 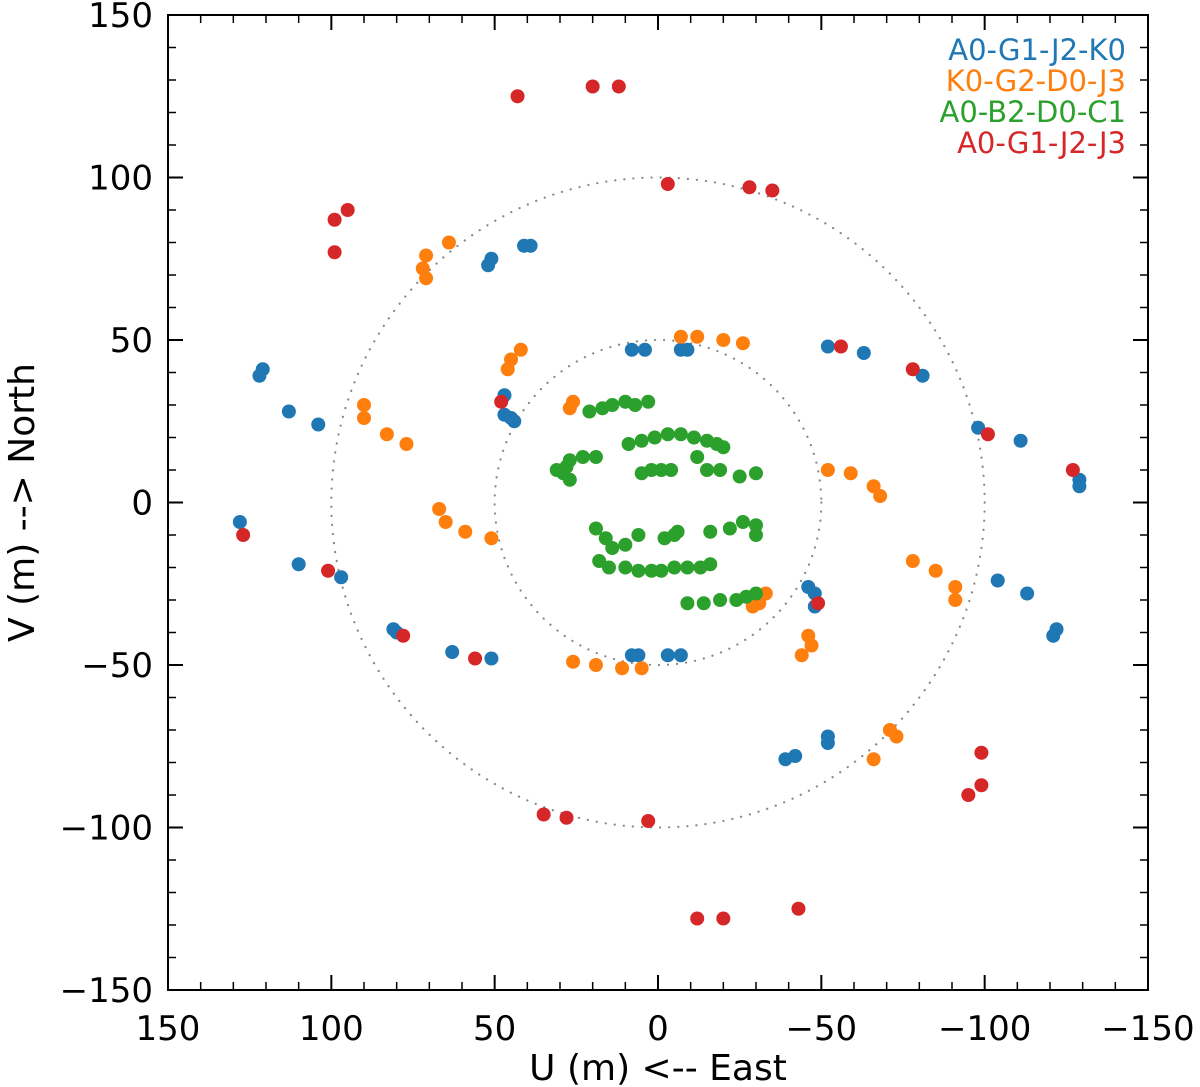 I want to click on y-tick-label: 100, so click(x=120, y=179).